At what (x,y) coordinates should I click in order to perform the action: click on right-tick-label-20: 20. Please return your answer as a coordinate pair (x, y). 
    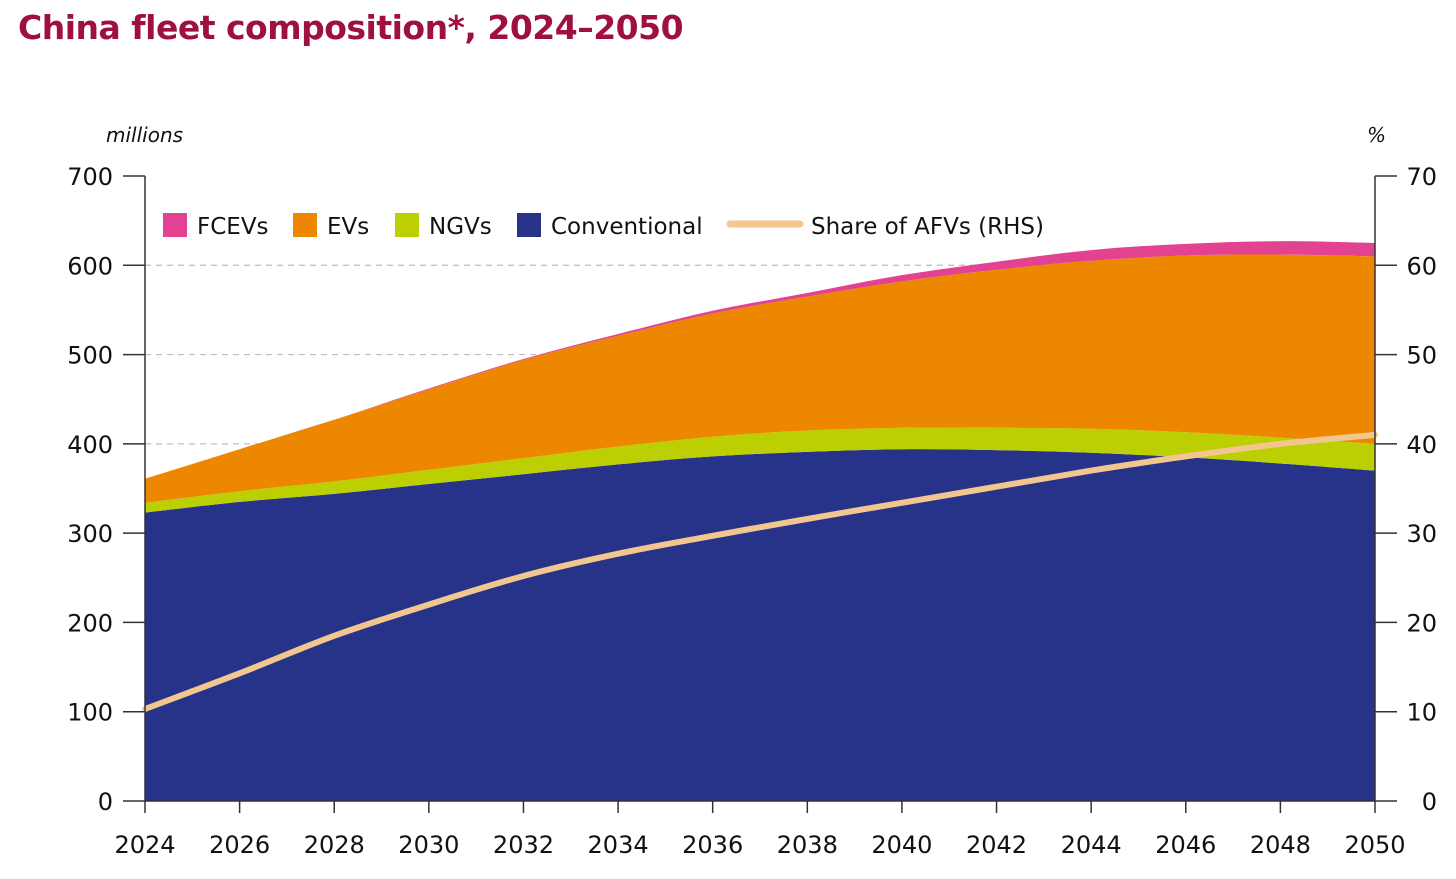
    Looking at the image, I should click on (1421, 623).